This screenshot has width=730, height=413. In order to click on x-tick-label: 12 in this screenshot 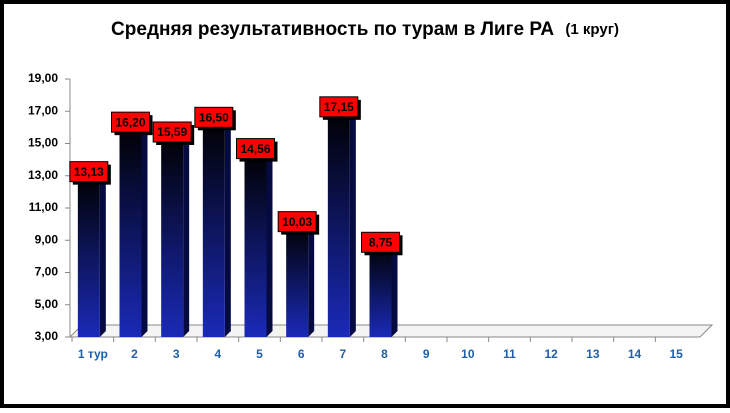, I will do `click(551, 354)`.